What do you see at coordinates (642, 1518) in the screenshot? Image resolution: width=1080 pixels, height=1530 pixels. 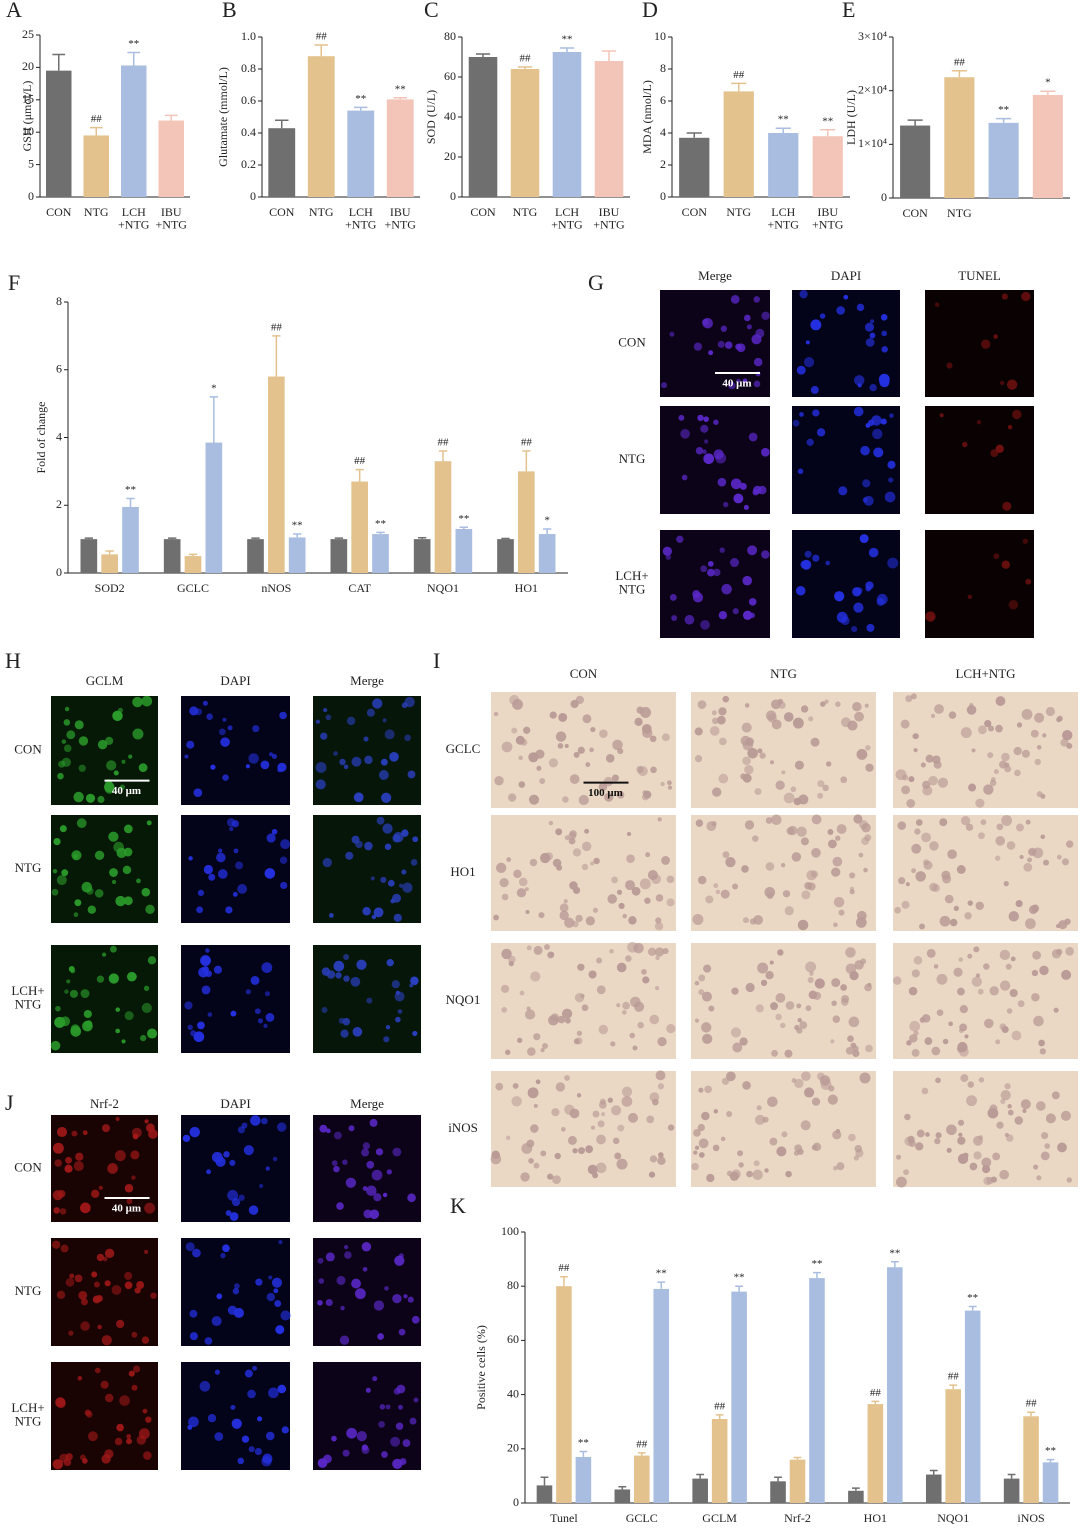 I see `x-tick-label: GCLC` at bounding box center [642, 1518].